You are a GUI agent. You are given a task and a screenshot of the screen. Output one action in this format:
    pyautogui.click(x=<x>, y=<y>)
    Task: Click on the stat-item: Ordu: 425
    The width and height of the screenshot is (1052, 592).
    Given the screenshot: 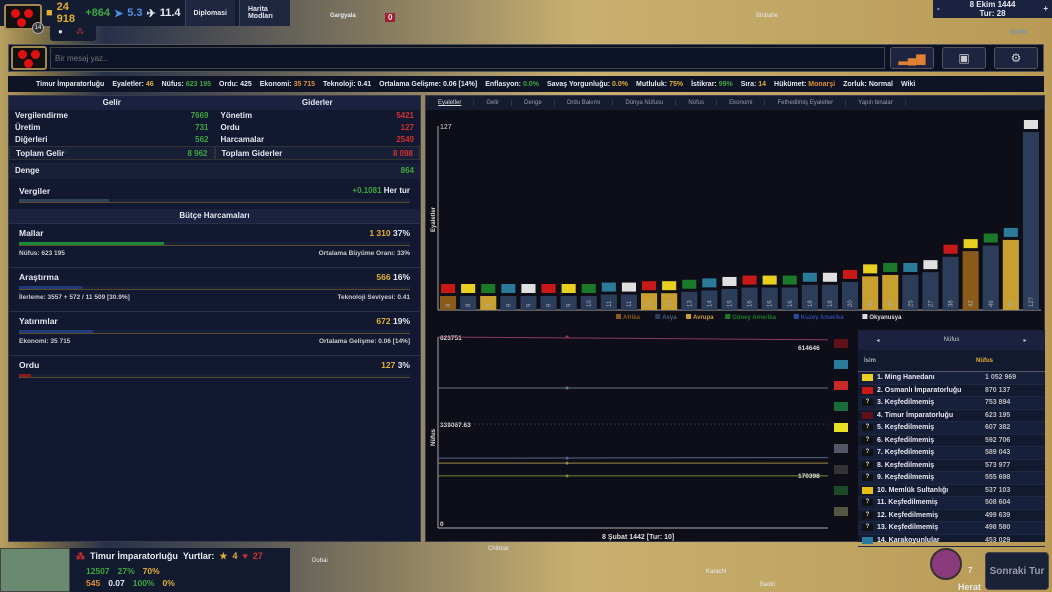 What is the action you would take?
    pyautogui.click(x=235, y=84)
    